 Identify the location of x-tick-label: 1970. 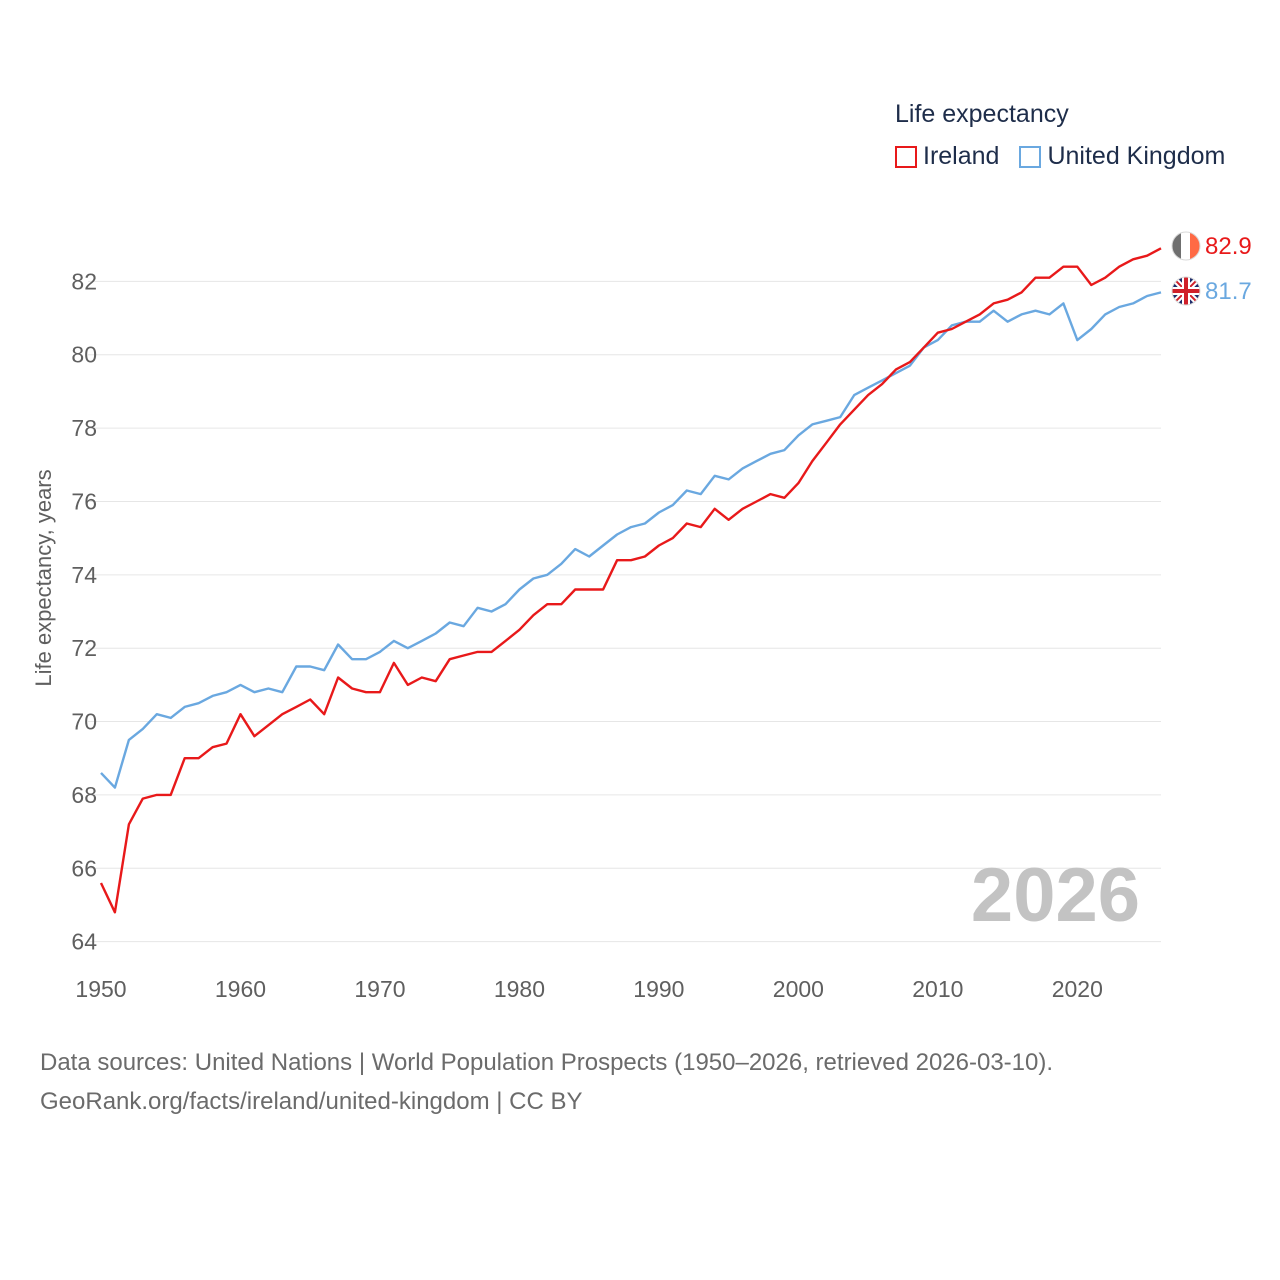
(379, 989).